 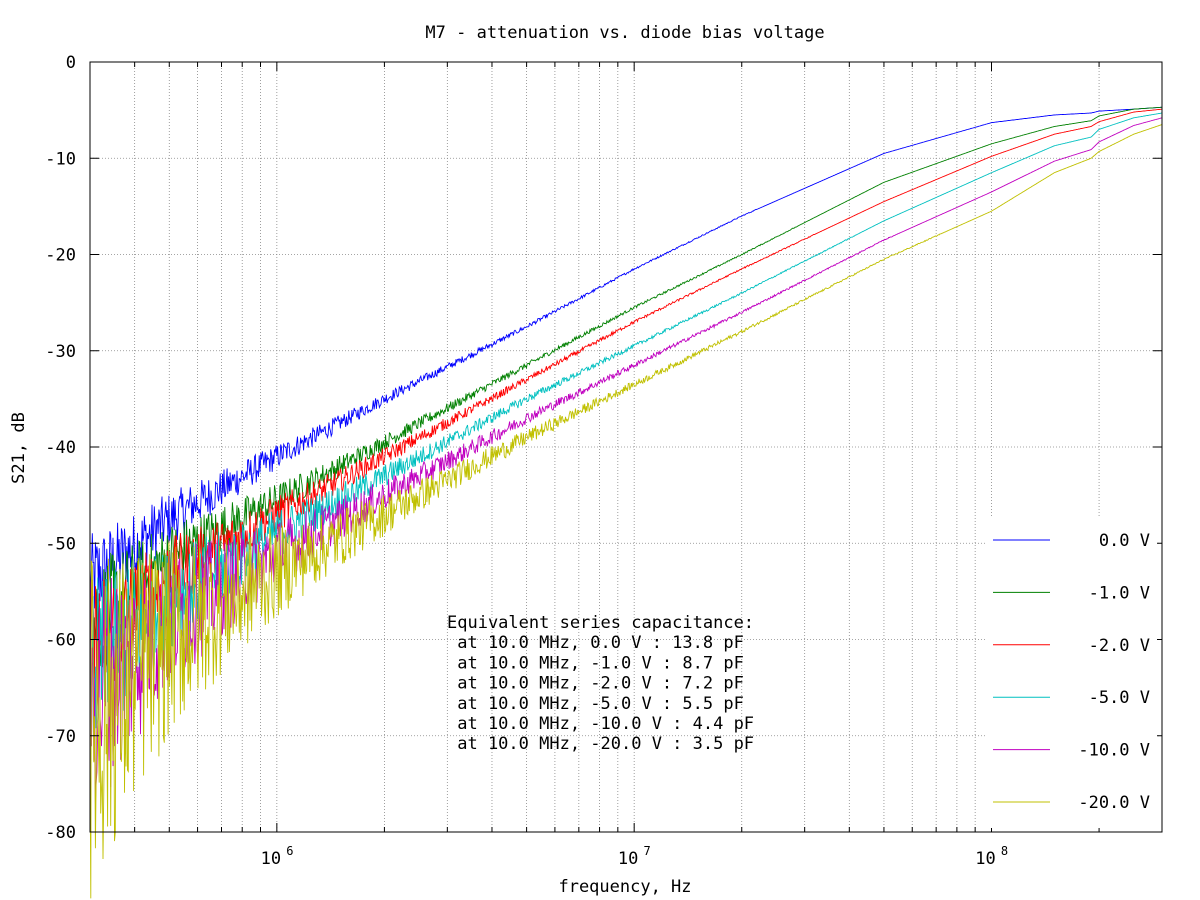 What do you see at coordinates (19, 448) in the screenshot?
I see `y-axis-label: S21, dB` at bounding box center [19, 448].